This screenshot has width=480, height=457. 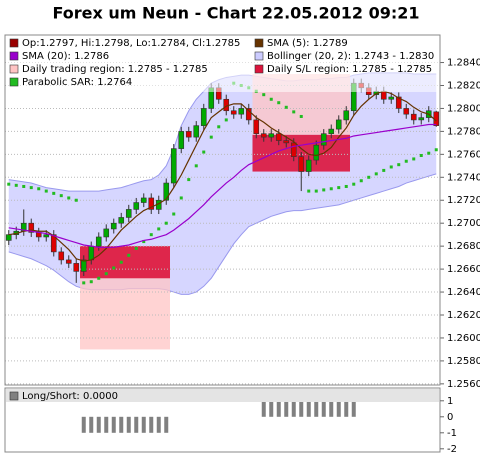 I want to click on y-tick-label: 1, so click(x=450, y=401).